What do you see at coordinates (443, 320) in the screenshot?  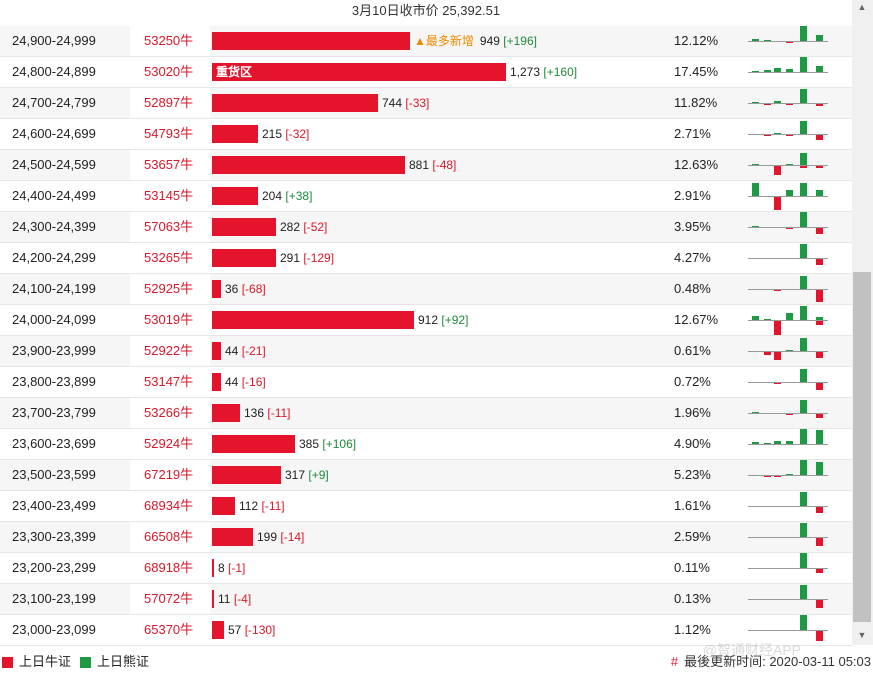 I see `amount-text: 912 [+92]` at bounding box center [443, 320].